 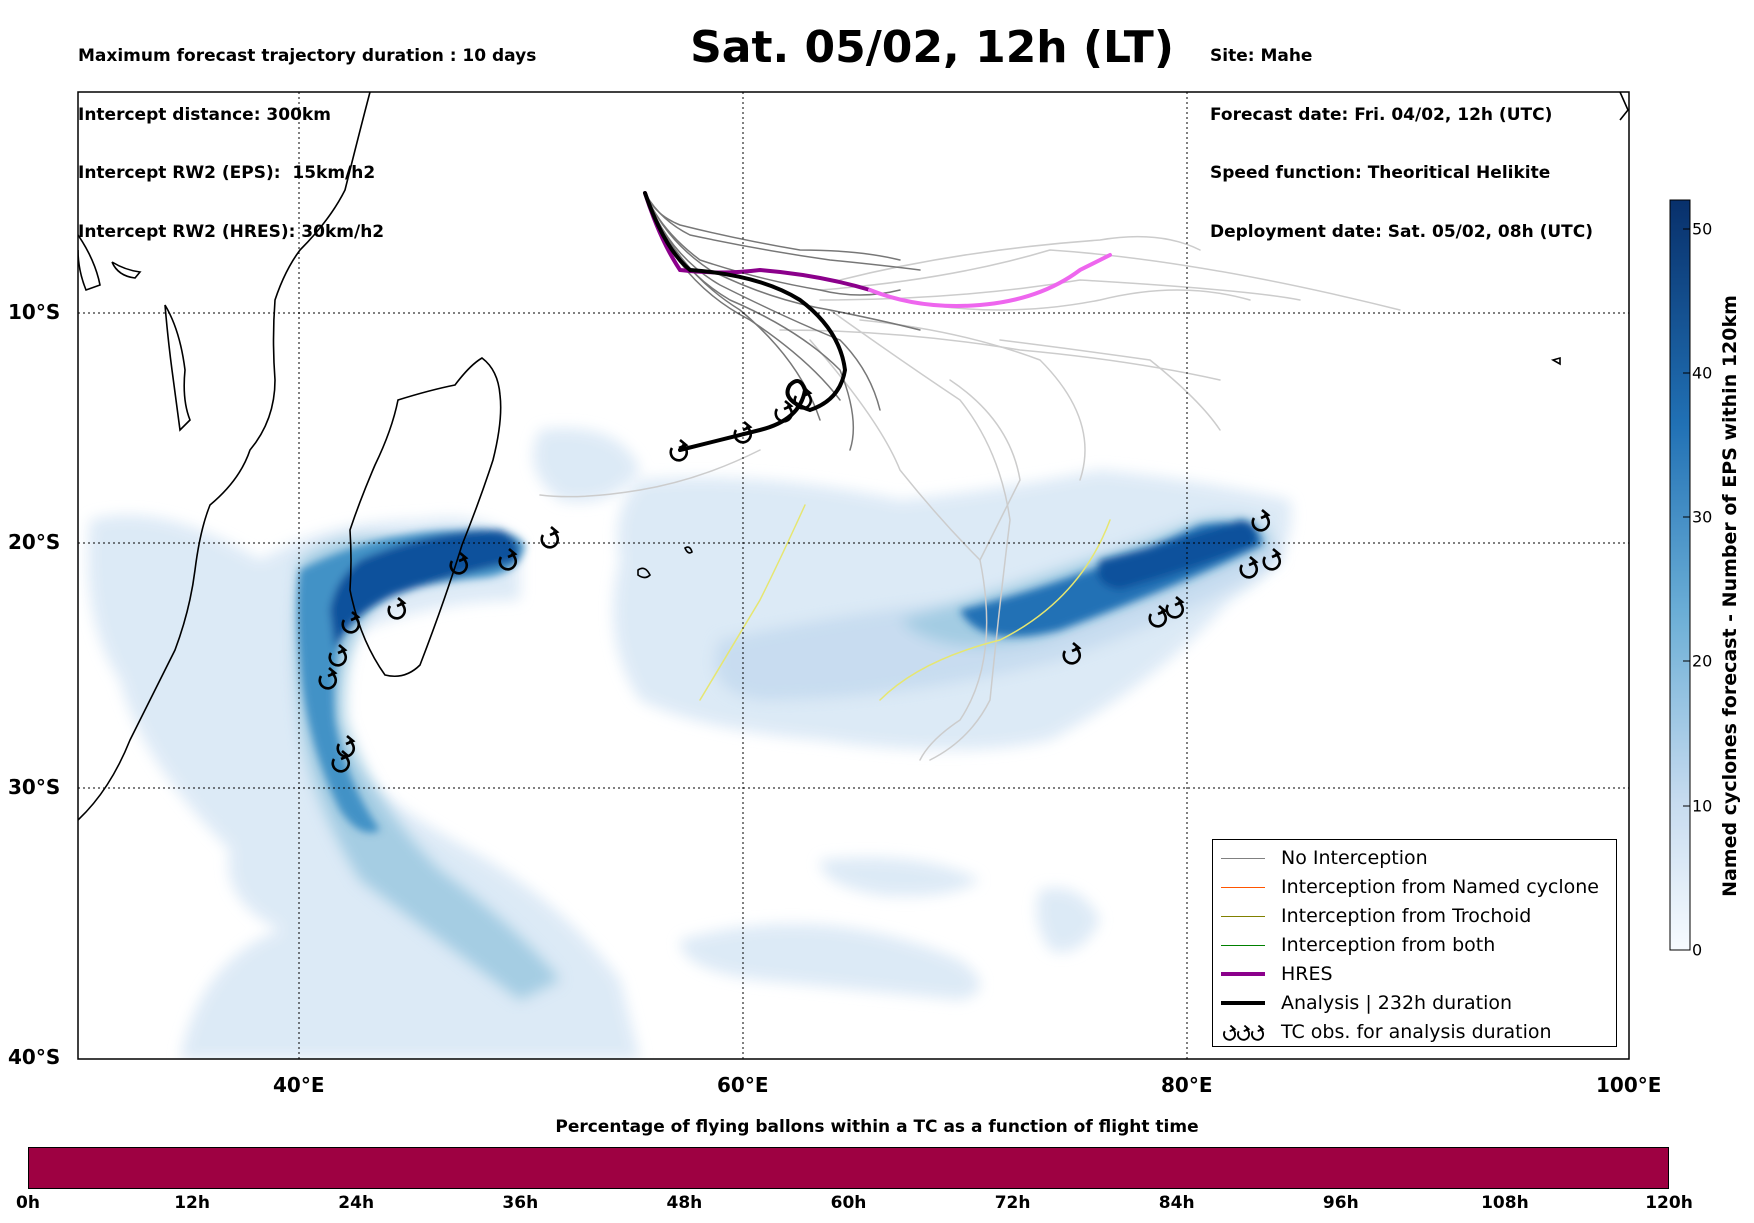 What do you see at coordinates (1397, 1003) in the screenshot?
I see `legend-label: Analysis | 232h duration` at bounding box center [1397, 1003].